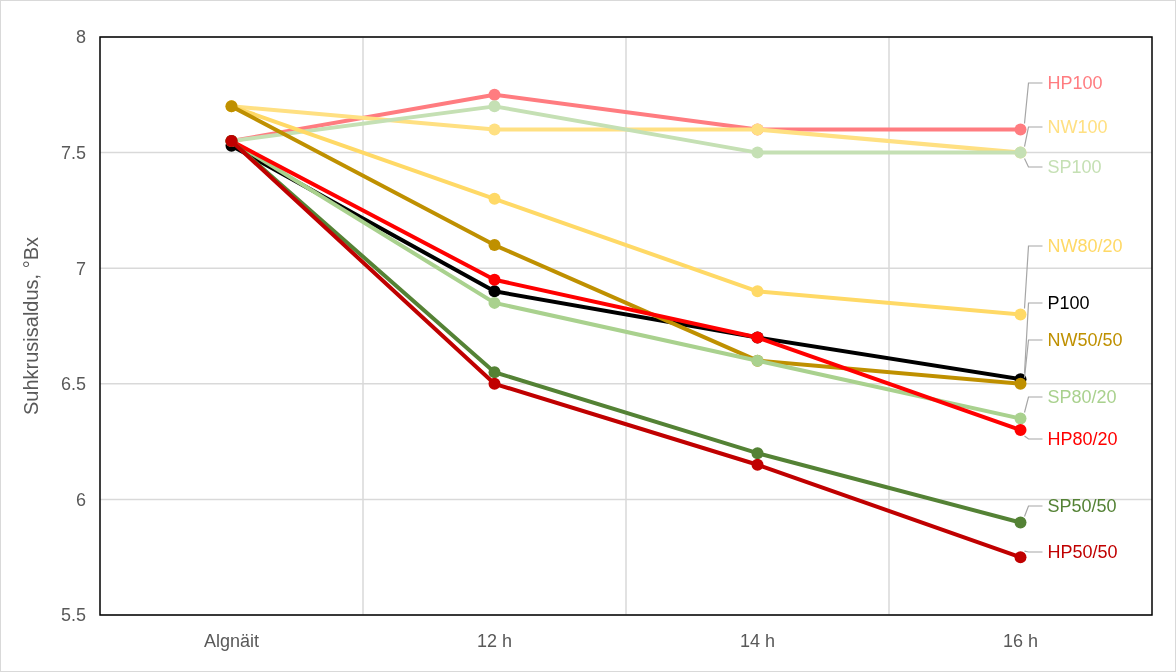 This screenshot has height=672, width=1176. What do you see at coordinates (1082, 397) in the screenshot?
I see `series-label: SP80/20` at bounding box center [1082, 397].